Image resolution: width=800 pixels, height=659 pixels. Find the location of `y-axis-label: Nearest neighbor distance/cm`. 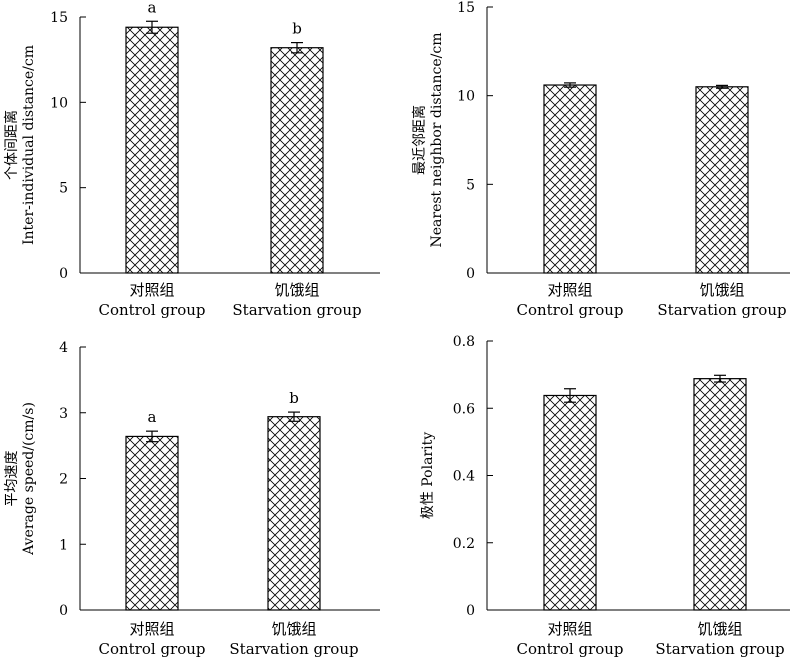

y-axis-label: Nearest neighbor distance/cm is located at coordinates (437, 140).